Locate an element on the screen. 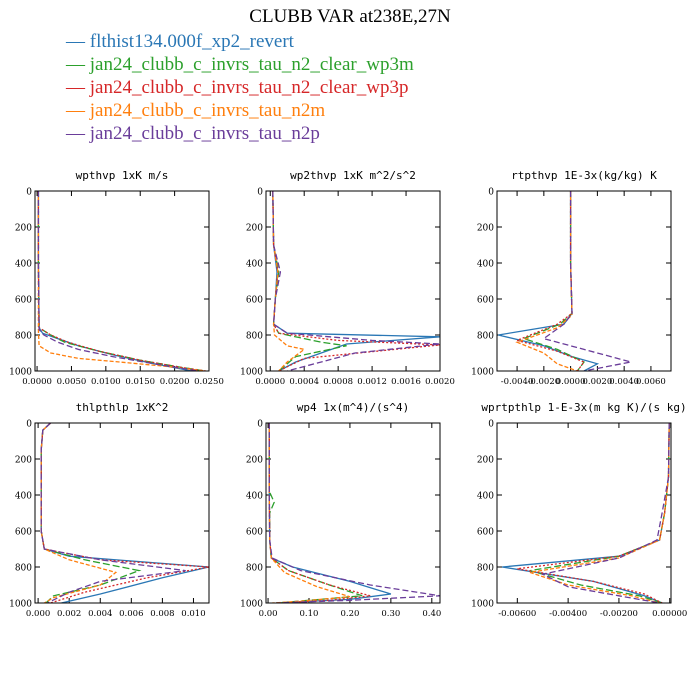  panel-title: rtpthvp 1E-3x(kg/kg) K is located at coordinates (584, 175).